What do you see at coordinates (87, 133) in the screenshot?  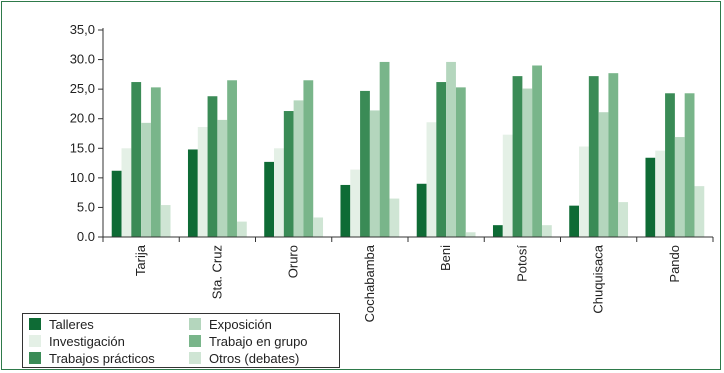 I see `y-axis: 0.0 5.0 10.0 15.0 20.0 25,0 30.0 35,0` at bounding box center [87, 133].